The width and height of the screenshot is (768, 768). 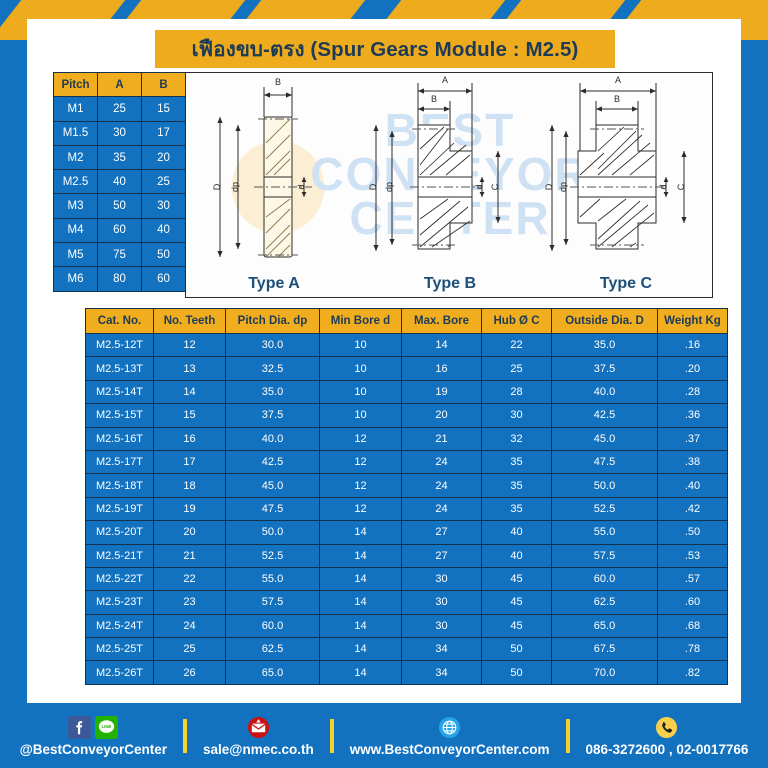 What do you see at coordinates (119, 368) in the screenshot?
I see `spec-cell: M2.5-13T` at bounding box center [119, 368].